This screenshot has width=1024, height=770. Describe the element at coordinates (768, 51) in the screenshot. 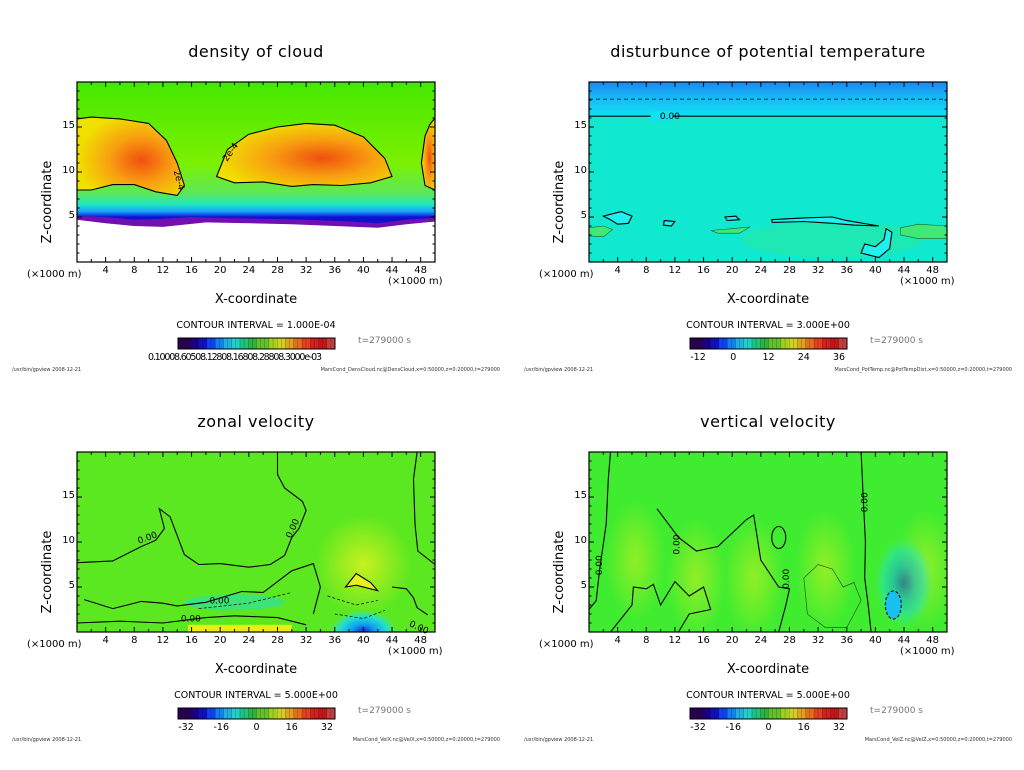

I see `chart-title: disturbunce of potential temperature` at that location.